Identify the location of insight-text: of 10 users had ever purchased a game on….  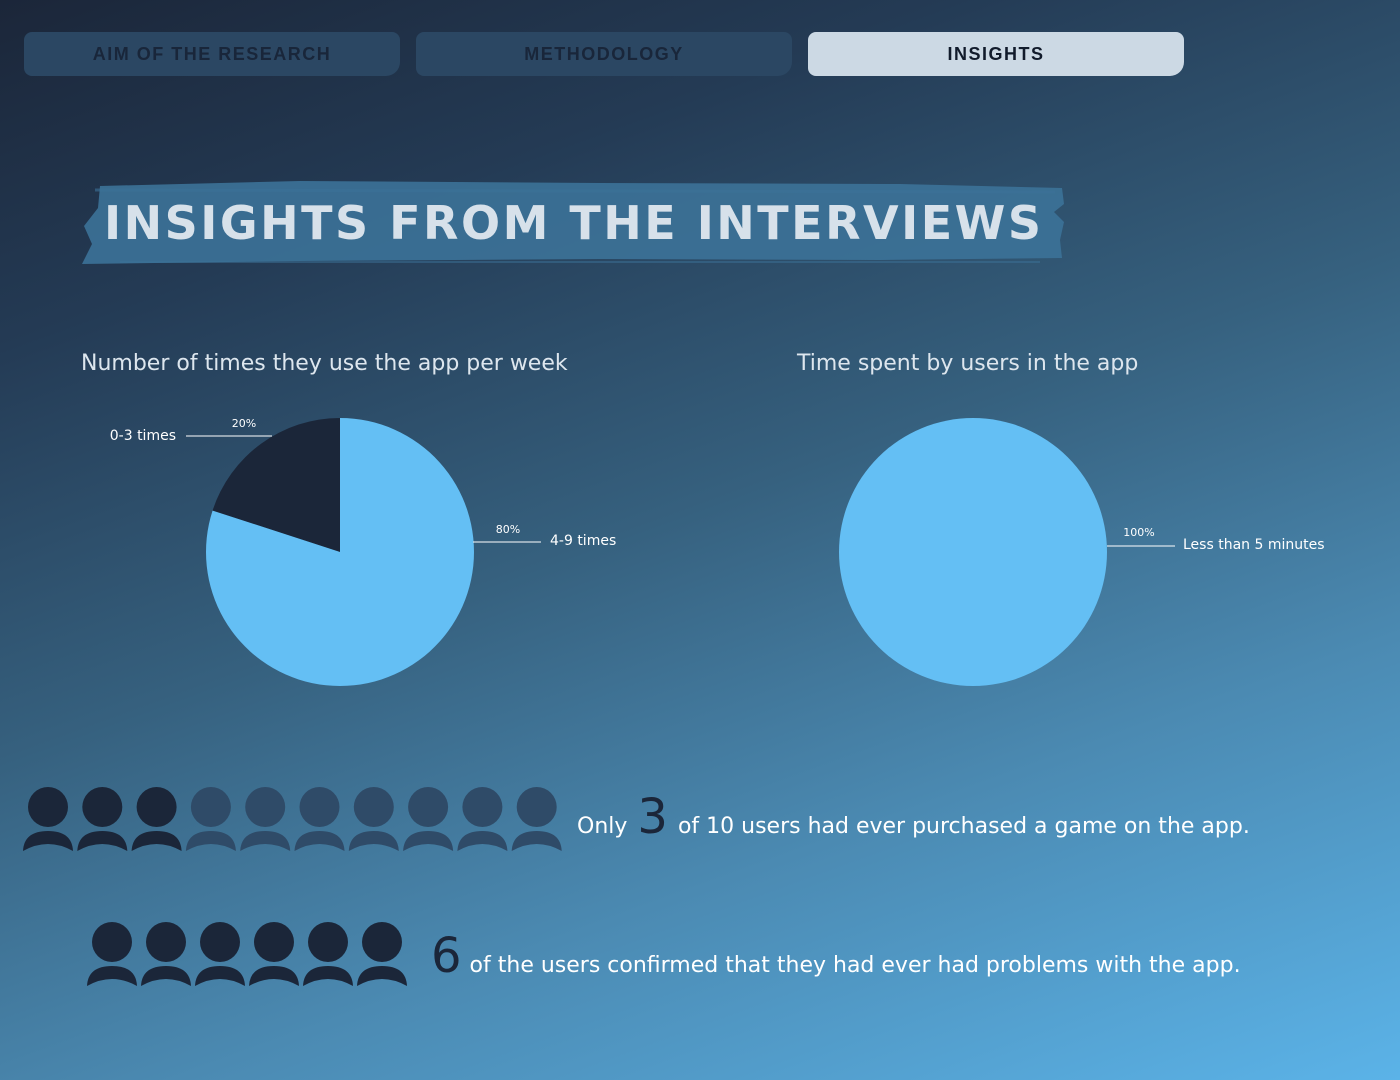
(963, 826).